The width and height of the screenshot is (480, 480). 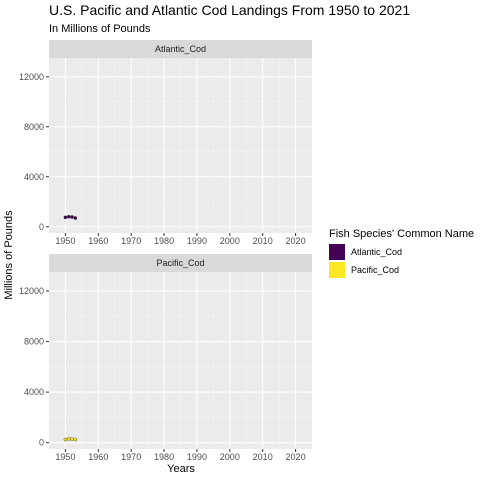 What do you see at coordinates (375, 270) in the screenshot?
I see `legend-label: Pacific_Cod` at bounding box center [375, 270].